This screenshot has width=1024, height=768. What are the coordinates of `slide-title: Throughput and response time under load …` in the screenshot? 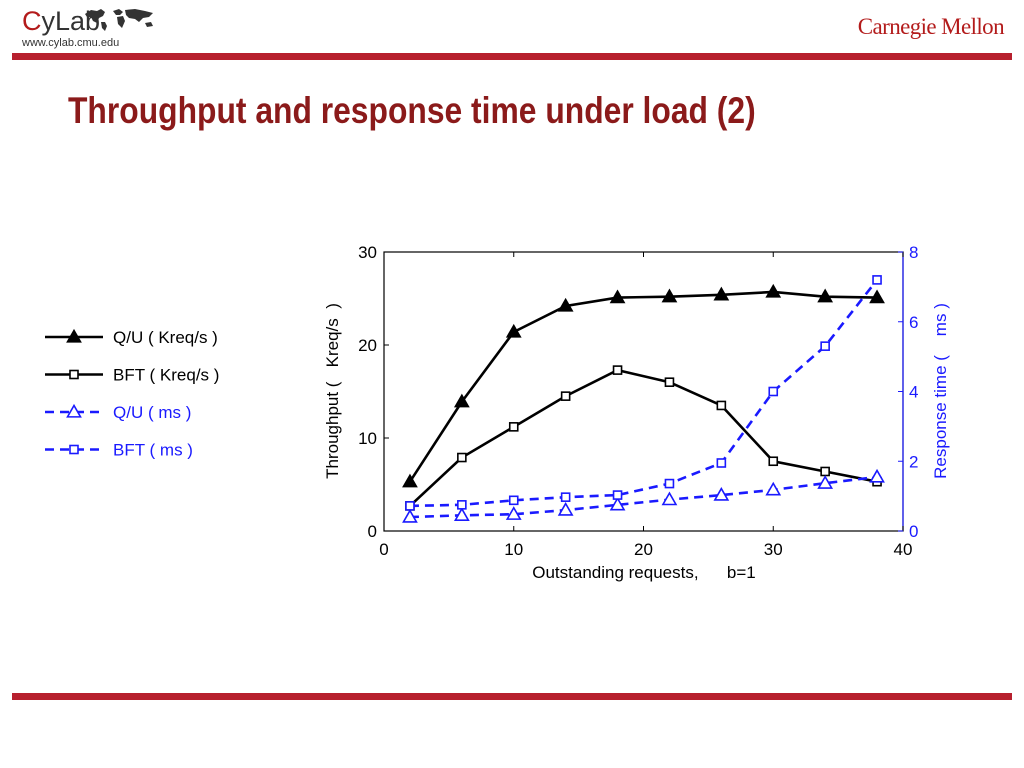 It's located at (412, 110).